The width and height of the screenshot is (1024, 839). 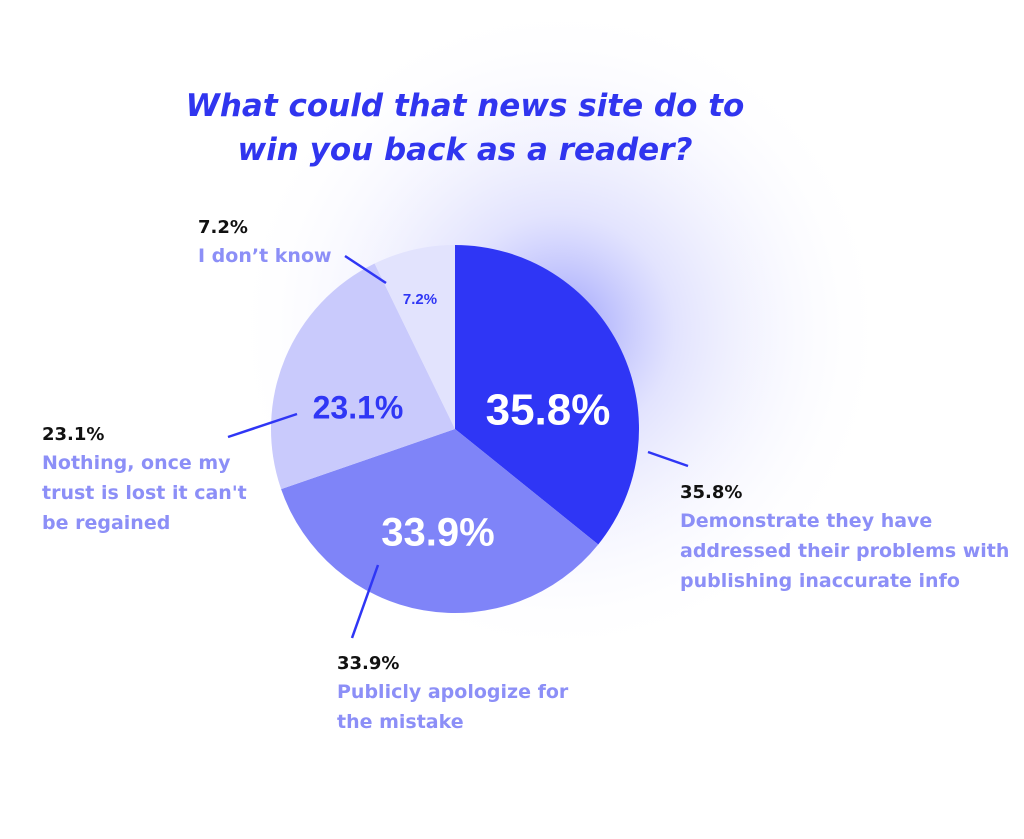 I want to click on slice-label: 7.2%, so click(x=420, y=299).